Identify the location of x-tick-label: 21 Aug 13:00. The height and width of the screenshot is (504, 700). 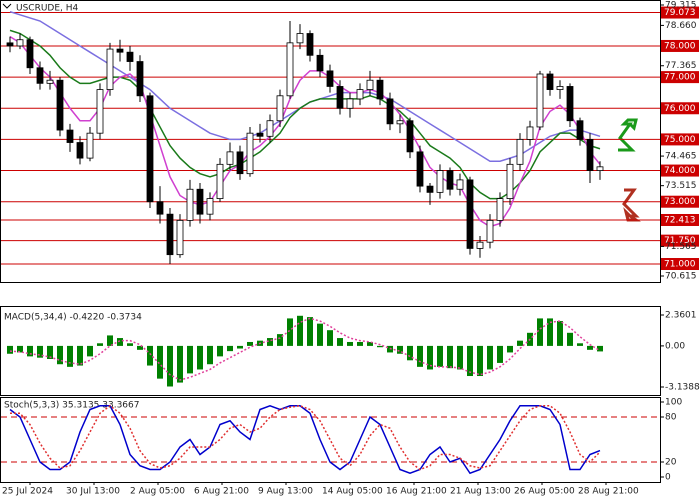
(480, 492).